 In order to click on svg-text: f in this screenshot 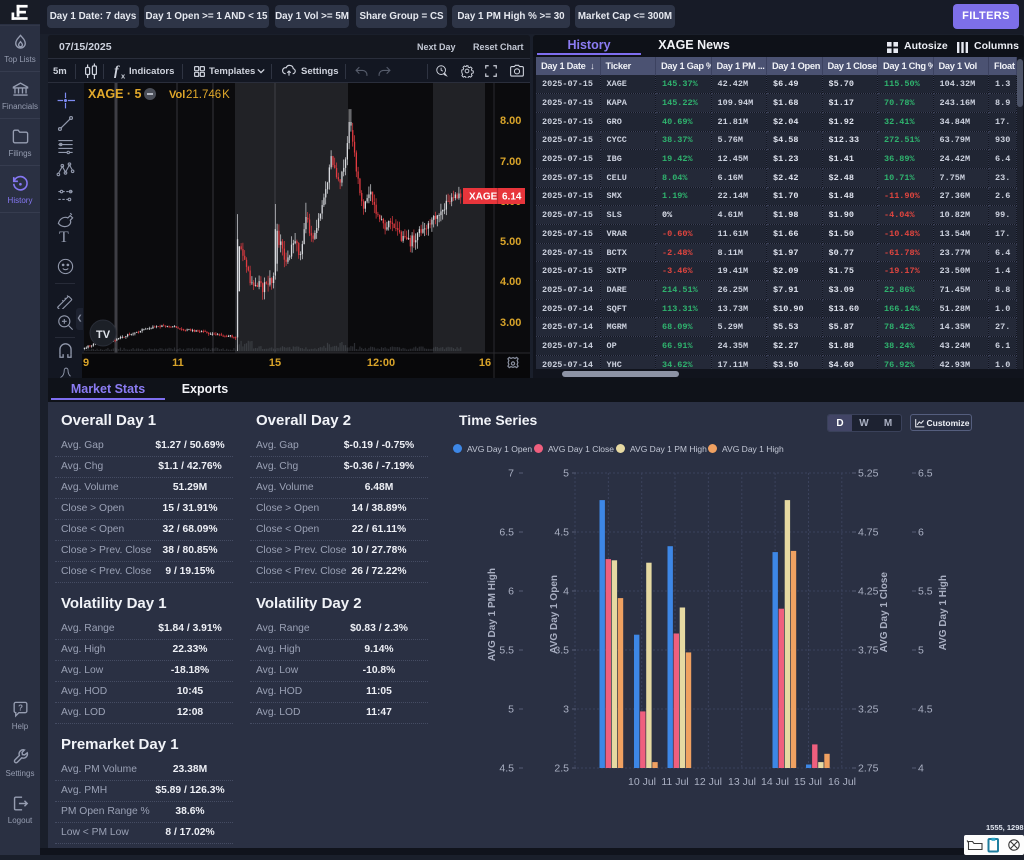, I will do `click(117, 71)`.